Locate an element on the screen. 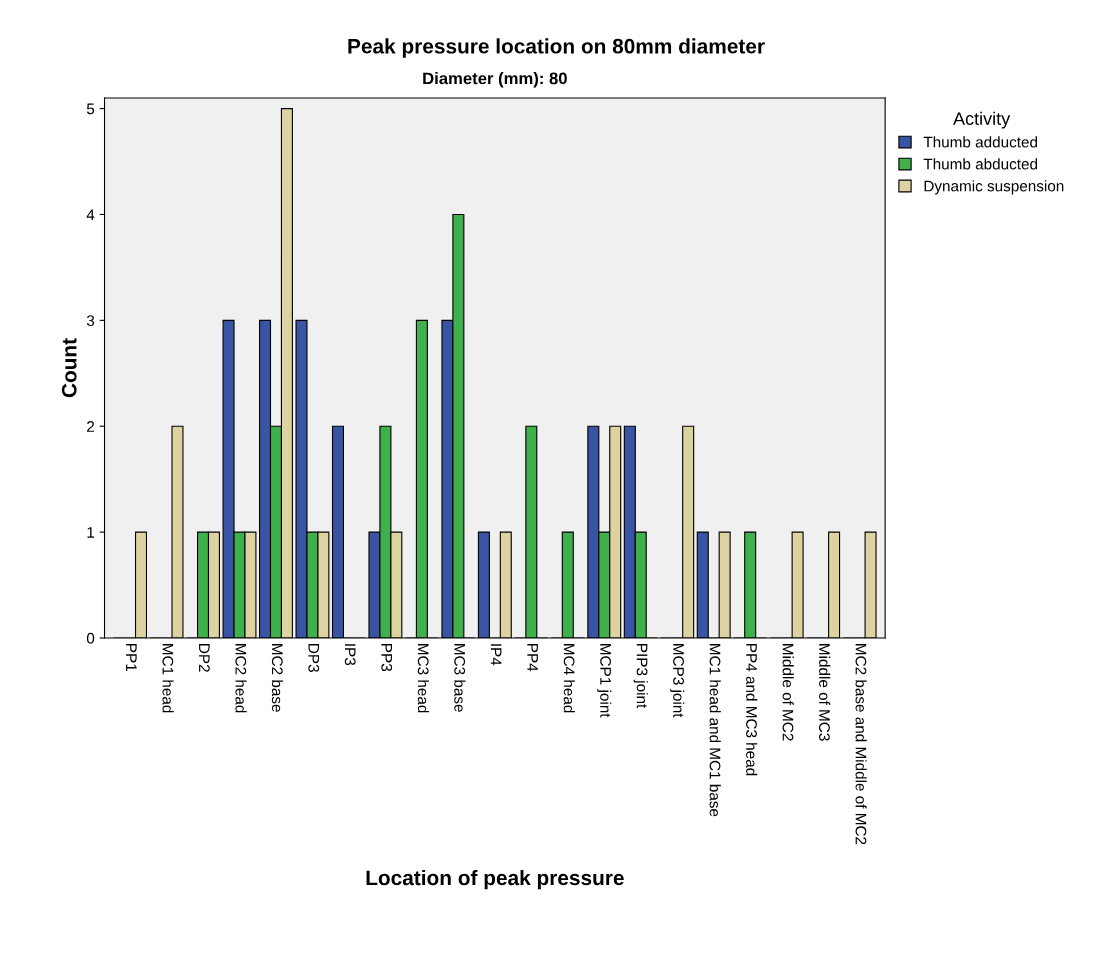 The height and width of the screenshot is (970, 1112). x-tick-label: MC2 base is located at coordinates (277, 678).